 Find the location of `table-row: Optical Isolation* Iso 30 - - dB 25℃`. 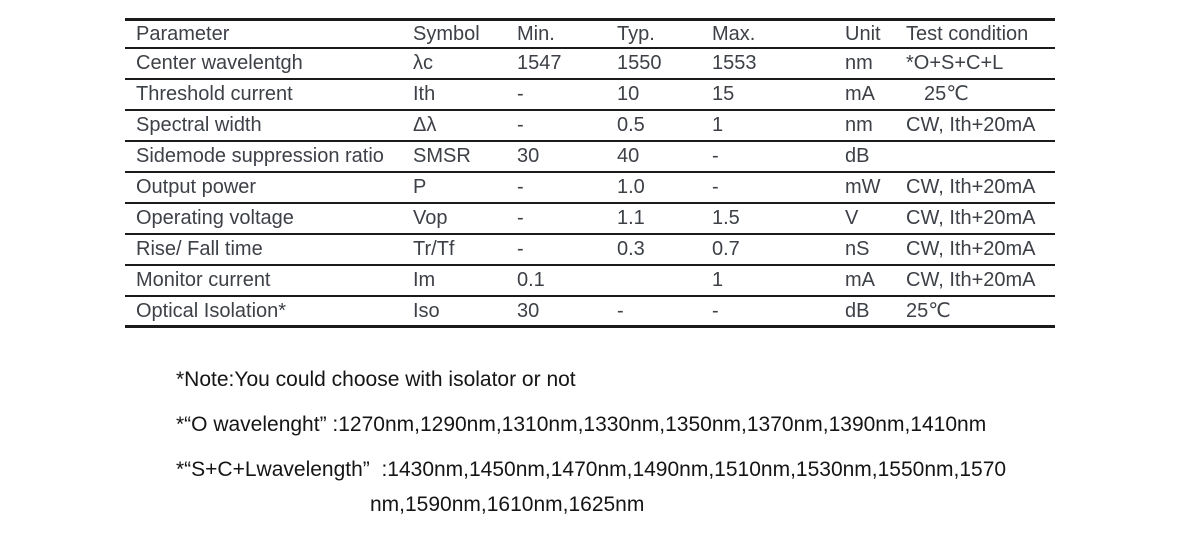

table-row: Optical Isolation* Iso 30 - - dB 25℃ is located at coordinates (590, 311).